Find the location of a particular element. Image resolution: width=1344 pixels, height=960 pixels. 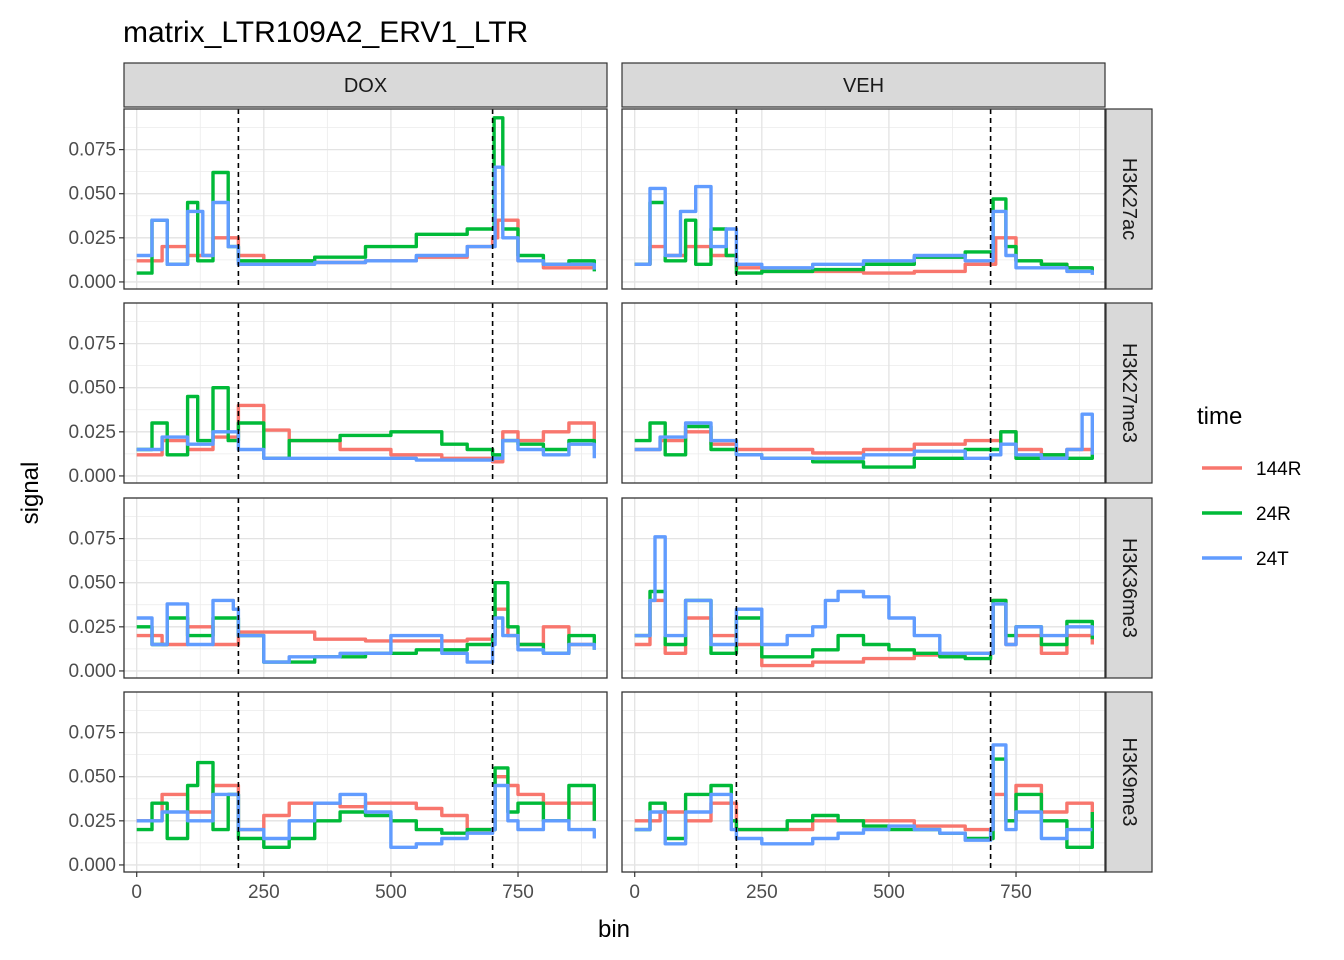

legend-title: time is located at coordinates (1219, 416).